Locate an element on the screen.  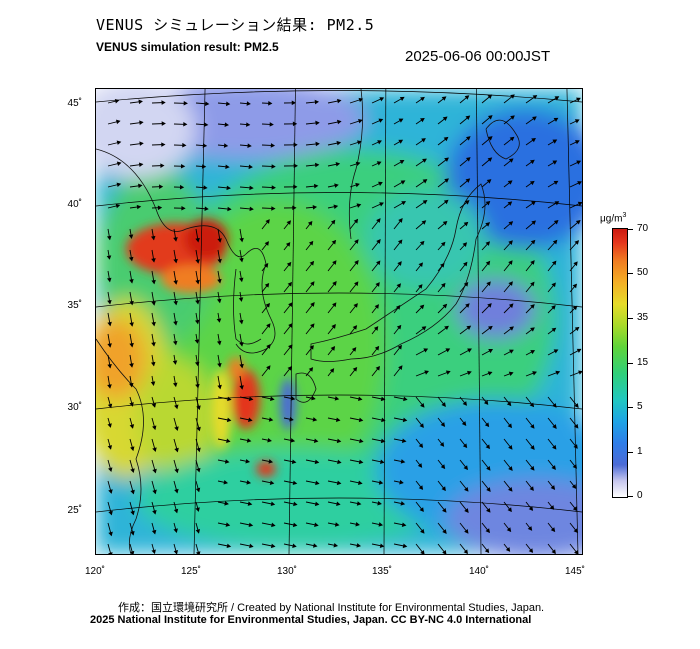
lon-label-145: 145˚ is located at coordinates (574, 571).